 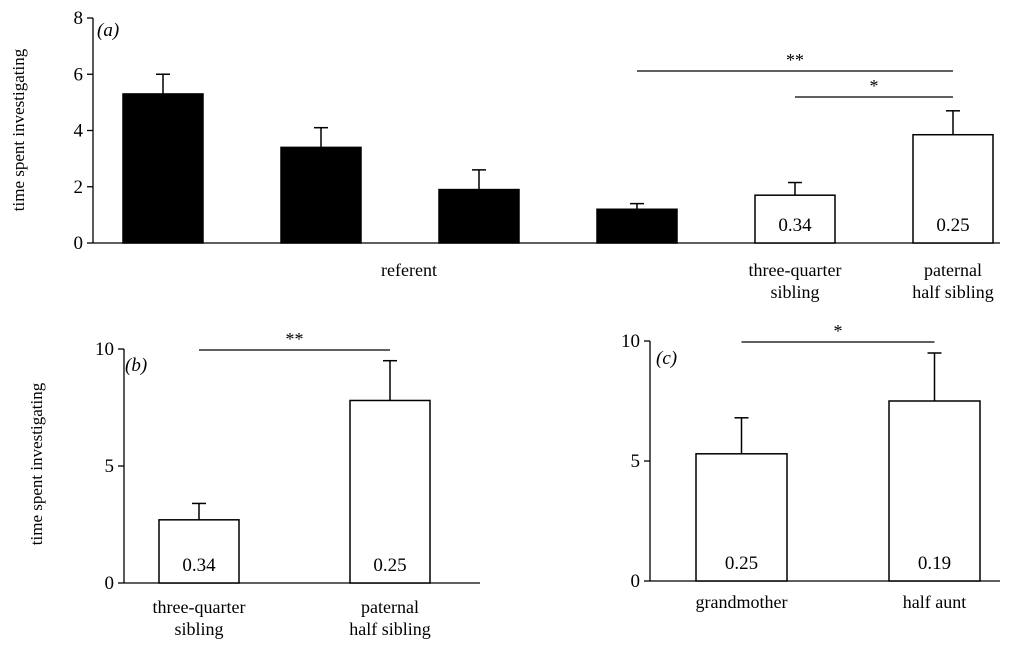 What do you see at coordinates (742, 602) in the screenshot?
I see `category-label: grandmother` at bounding box center [742, 602].